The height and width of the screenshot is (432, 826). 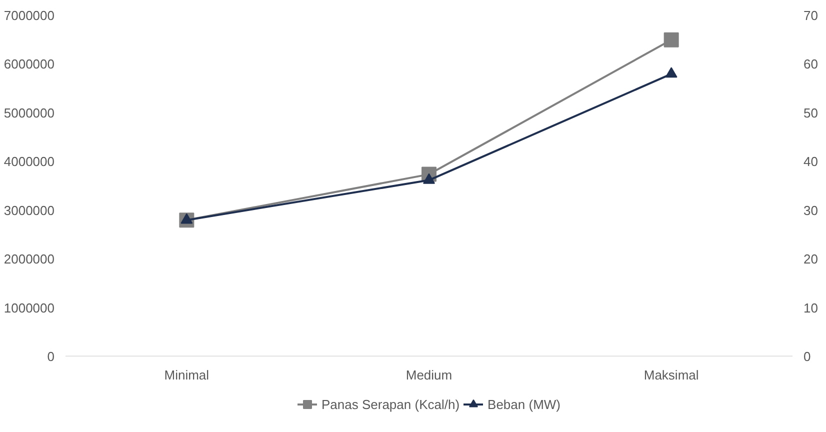 What do you see at coordinates (29, 210) in the screenshot?
I see `y-tick-label: 3000000` at bounding box center [29, 210].